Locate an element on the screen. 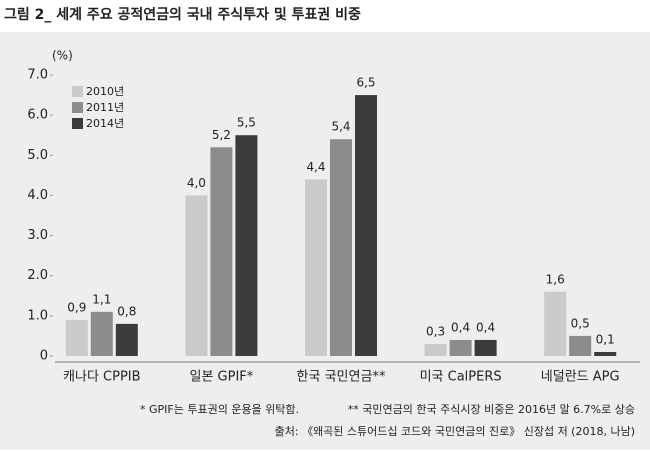 The width and height of the screenshot is (650, 454). value-label: 0,1 is located at coordinates (605, 339).